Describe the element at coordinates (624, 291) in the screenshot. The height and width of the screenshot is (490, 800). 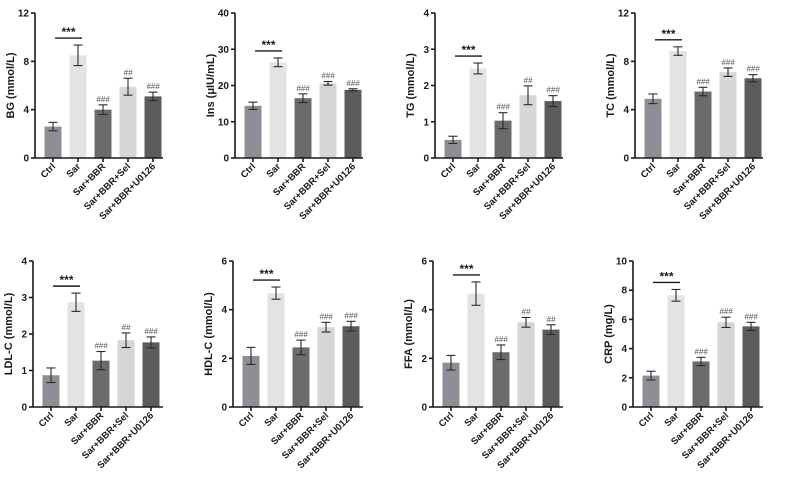
I see `y-tick-label: 8` at that location.